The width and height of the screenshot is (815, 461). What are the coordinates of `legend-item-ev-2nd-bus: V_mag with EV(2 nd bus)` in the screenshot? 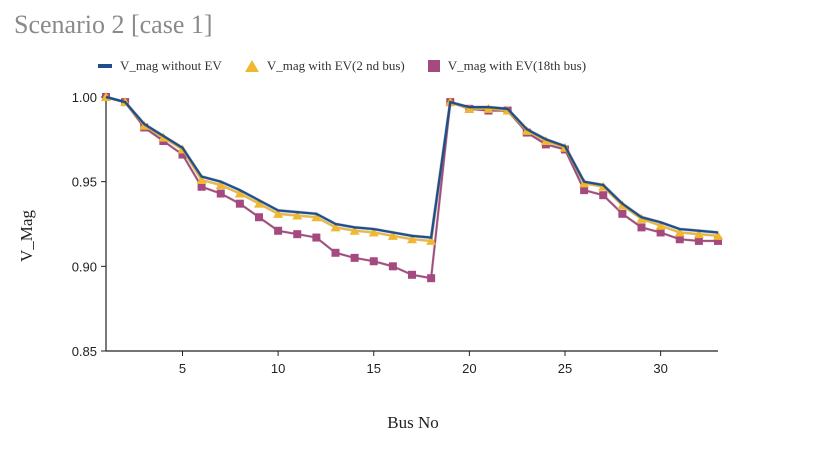 It's located at (324, 66).